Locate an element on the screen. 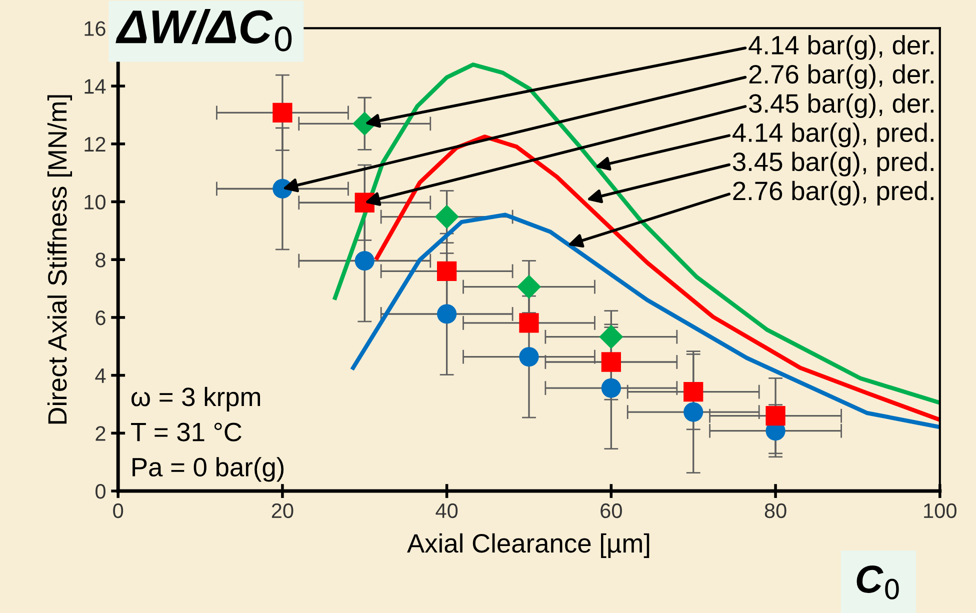 Image resolution: width=976 pixels, height=613 pixels. x-tick-label: 40 is located at coordinates (447, 510).